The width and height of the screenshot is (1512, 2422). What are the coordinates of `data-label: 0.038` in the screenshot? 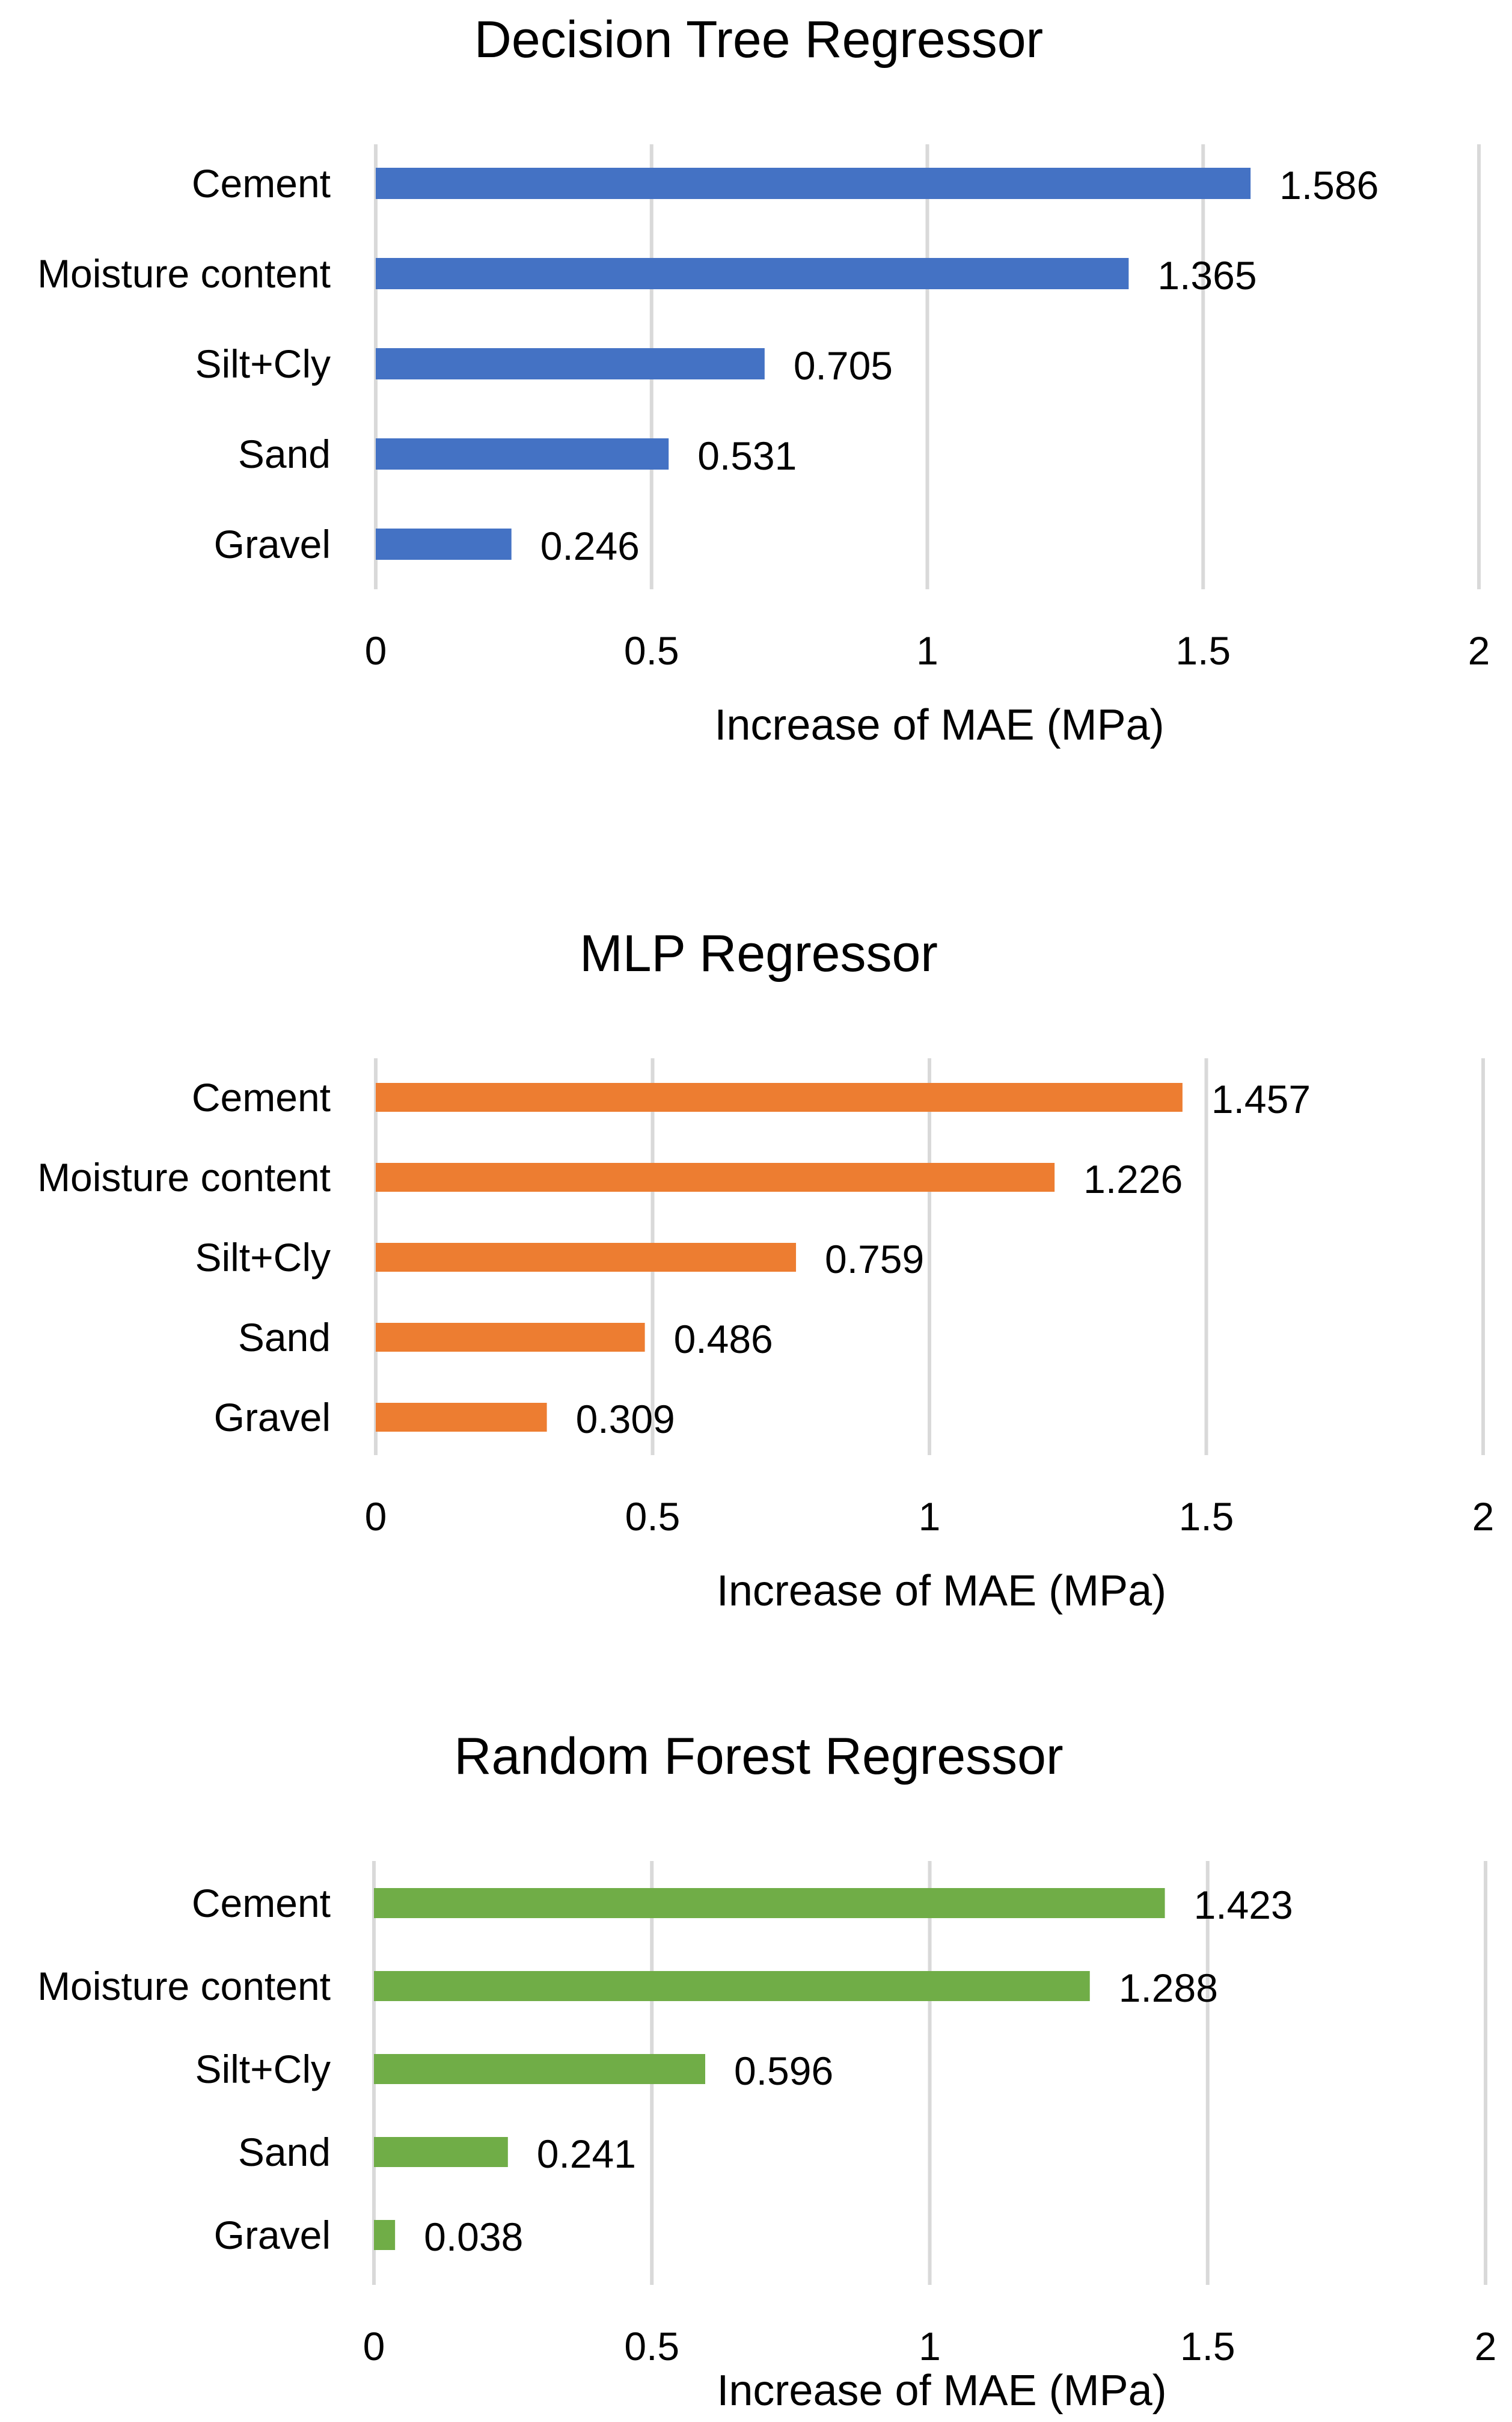 It's located at (473, 2237).